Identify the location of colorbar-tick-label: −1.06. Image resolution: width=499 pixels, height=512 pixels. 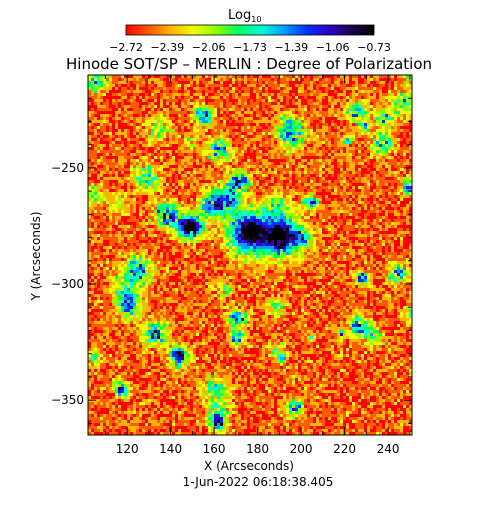
(333, 47).